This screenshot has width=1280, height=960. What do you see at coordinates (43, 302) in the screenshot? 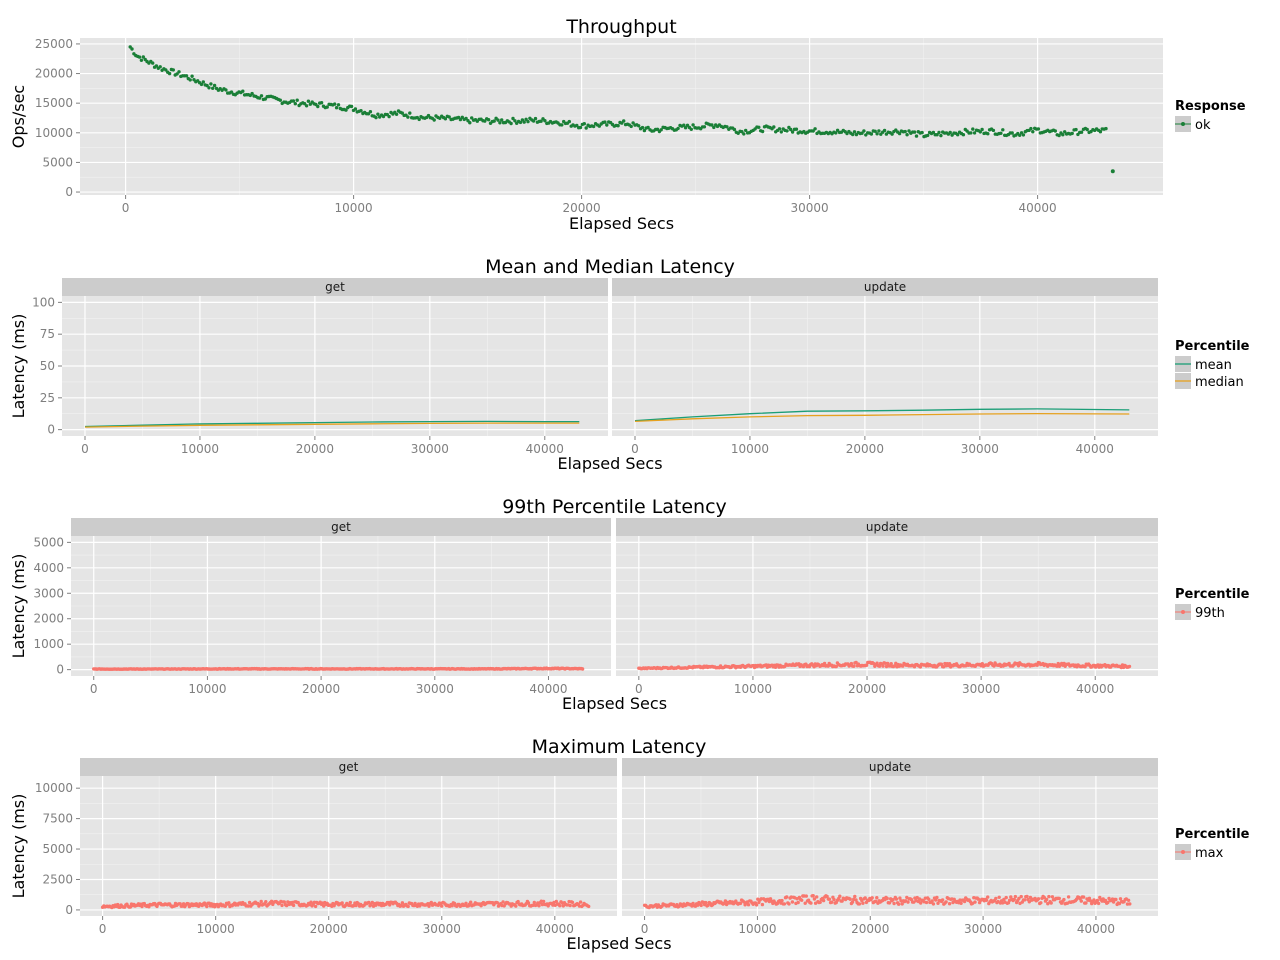
I see `y-tick-label: 100` at bounding box center [43, 302].